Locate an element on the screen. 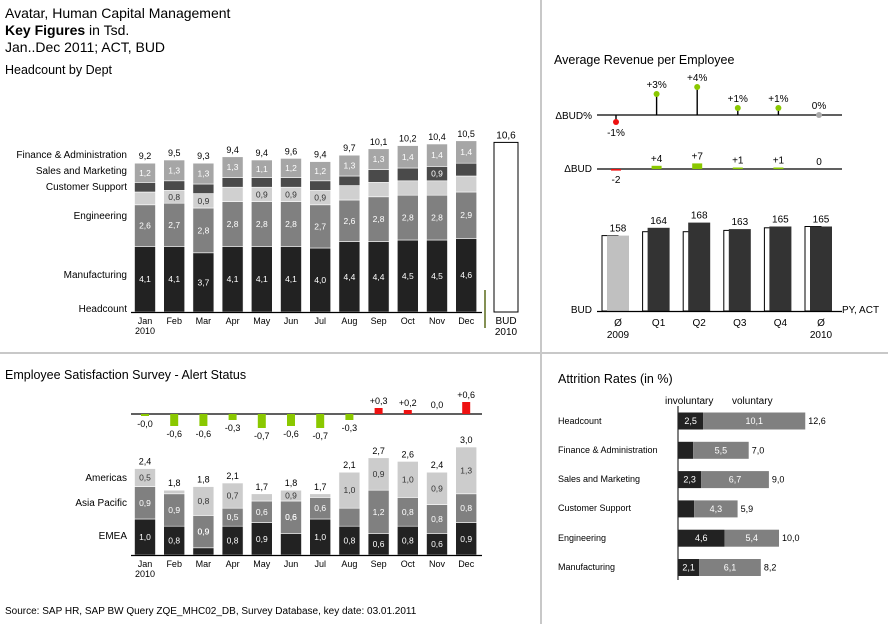 This screenshot has width=888, height=624. satisfaction-total-label: 1,8 is located at coordinates (203, 480).